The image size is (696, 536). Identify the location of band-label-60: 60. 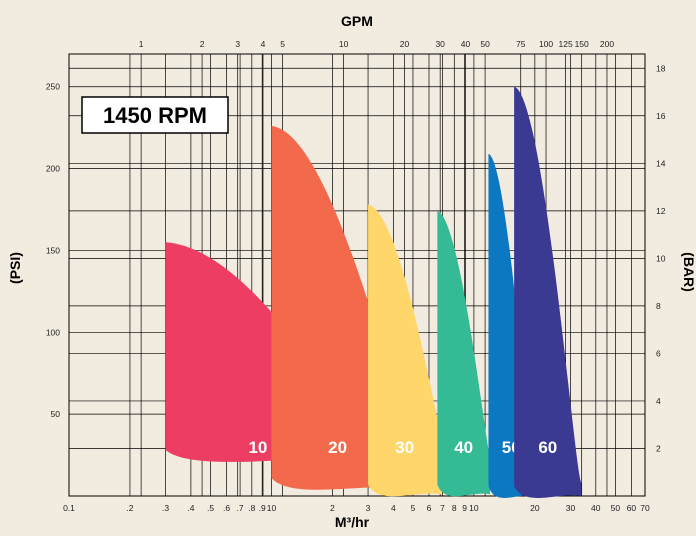
(547, 447).